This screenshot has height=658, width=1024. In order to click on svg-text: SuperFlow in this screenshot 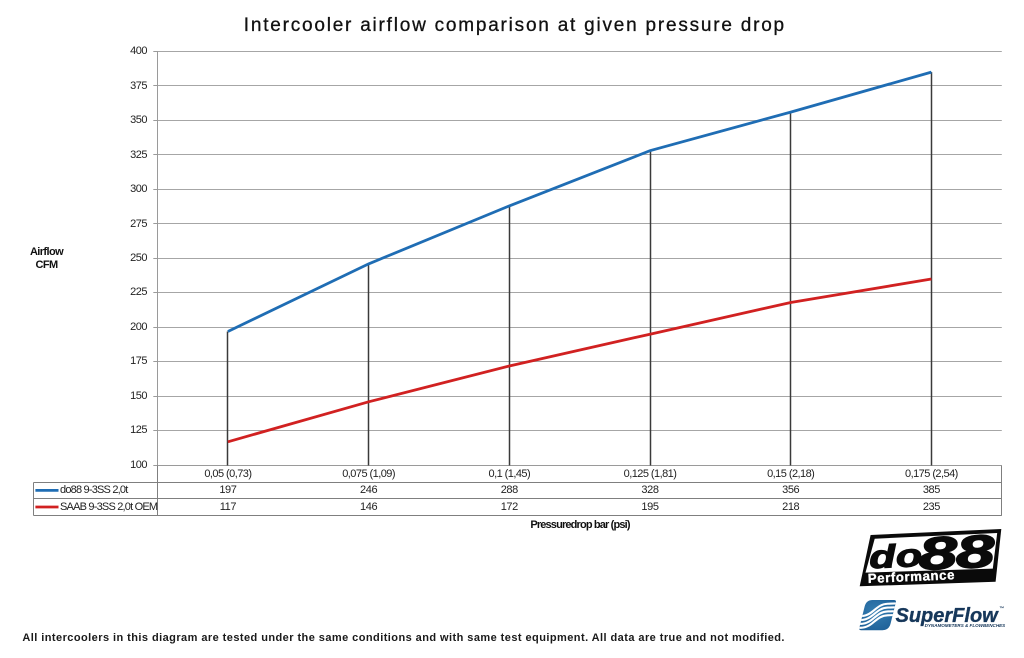, I will do `click(948, 616)`.